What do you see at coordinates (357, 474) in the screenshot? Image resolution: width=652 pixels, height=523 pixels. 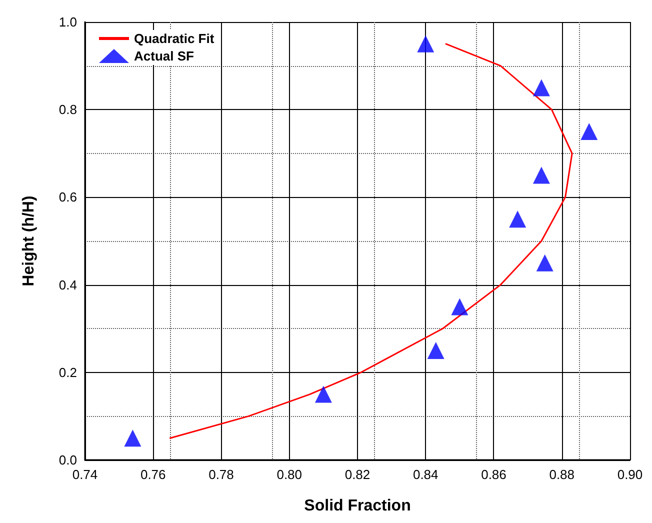 I see `x-tick-label: 0.82` at bounding box center [357, 474].